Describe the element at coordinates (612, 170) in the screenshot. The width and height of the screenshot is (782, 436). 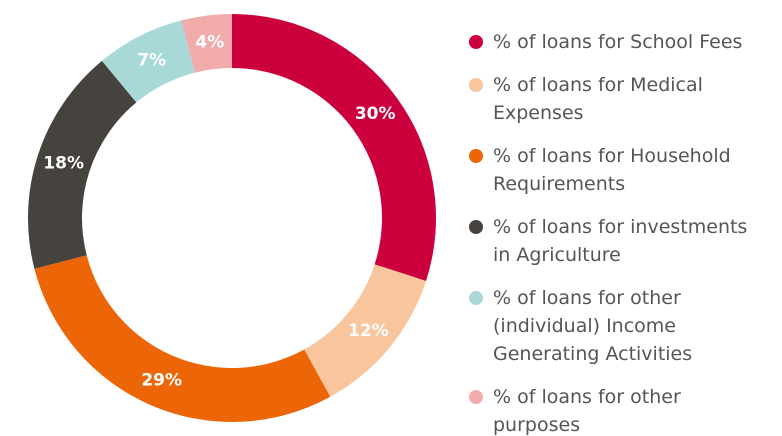
I see `legend-label: % of loans for Household Requirements` at that location.